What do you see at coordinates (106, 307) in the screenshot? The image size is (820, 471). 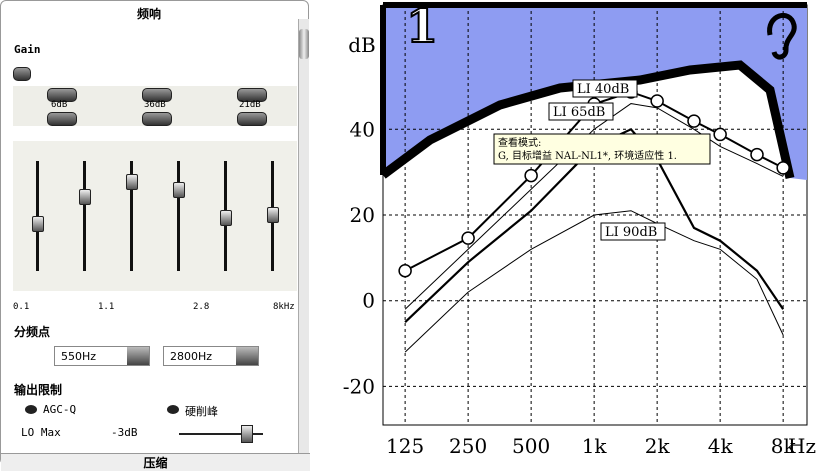 I see `freq-label: 1.1` at bounding box center [106, 307].